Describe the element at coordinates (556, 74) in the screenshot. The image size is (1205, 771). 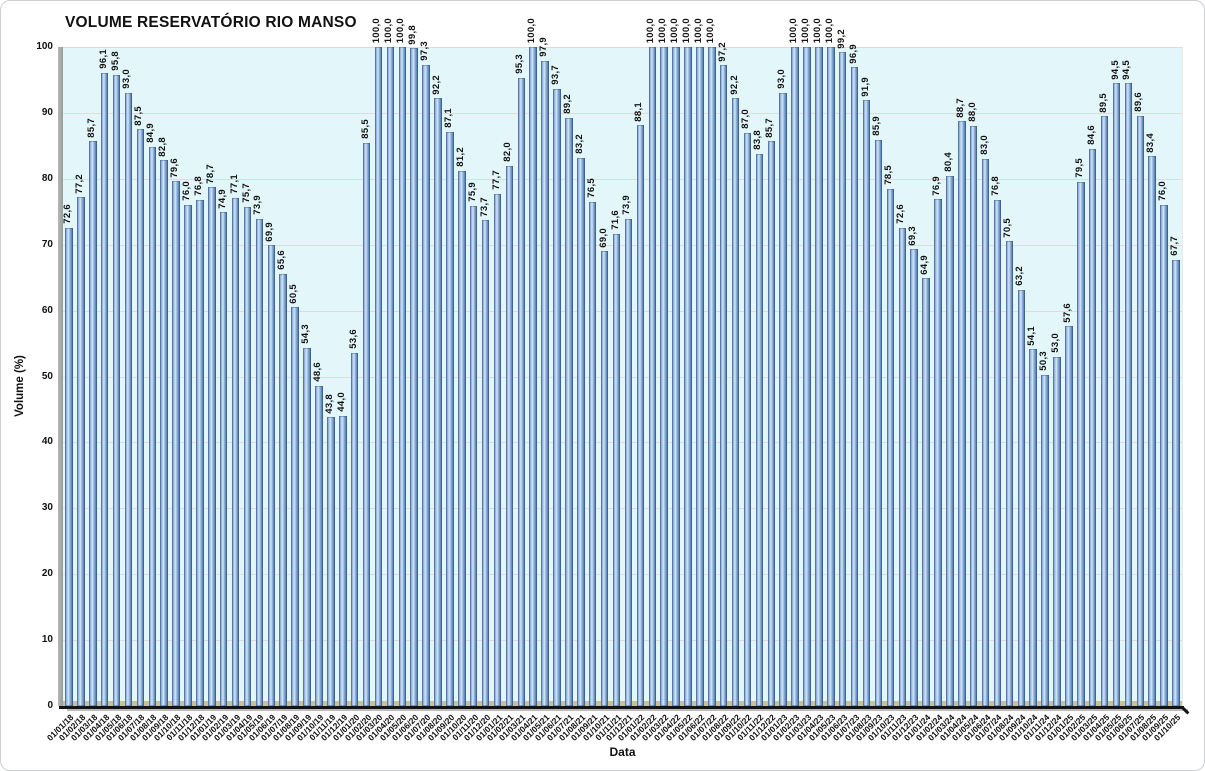
I see `bar-value-label: 93,7` at that location.